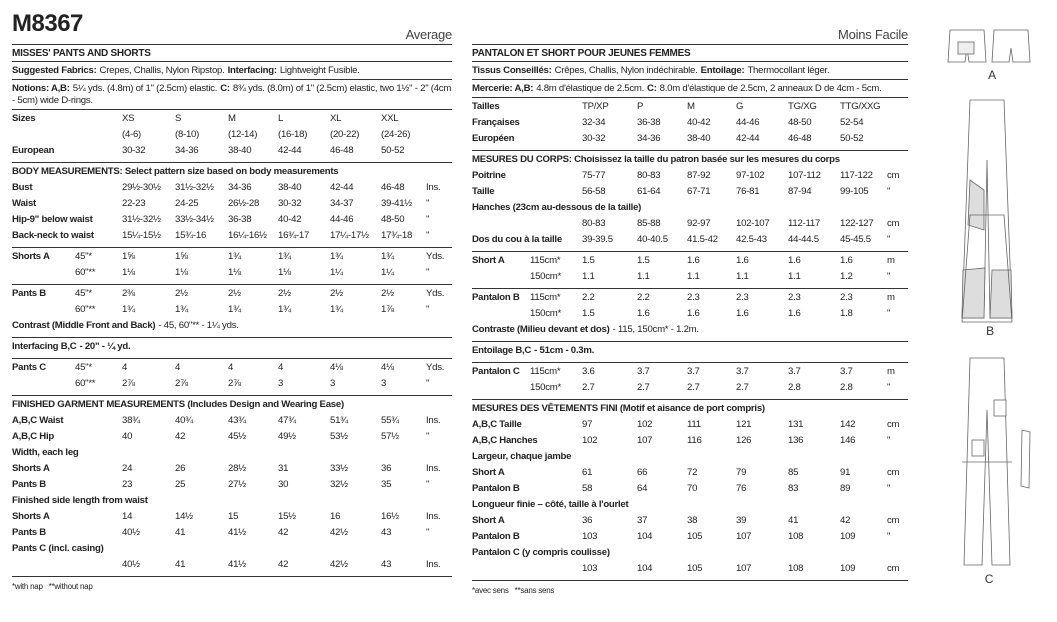 The height and width of the screenshot is (622, 1057). Describe the element at coordinates (58, 548) in the screenshot. I see `row-label: Pants C (incl. casing)` at that location.